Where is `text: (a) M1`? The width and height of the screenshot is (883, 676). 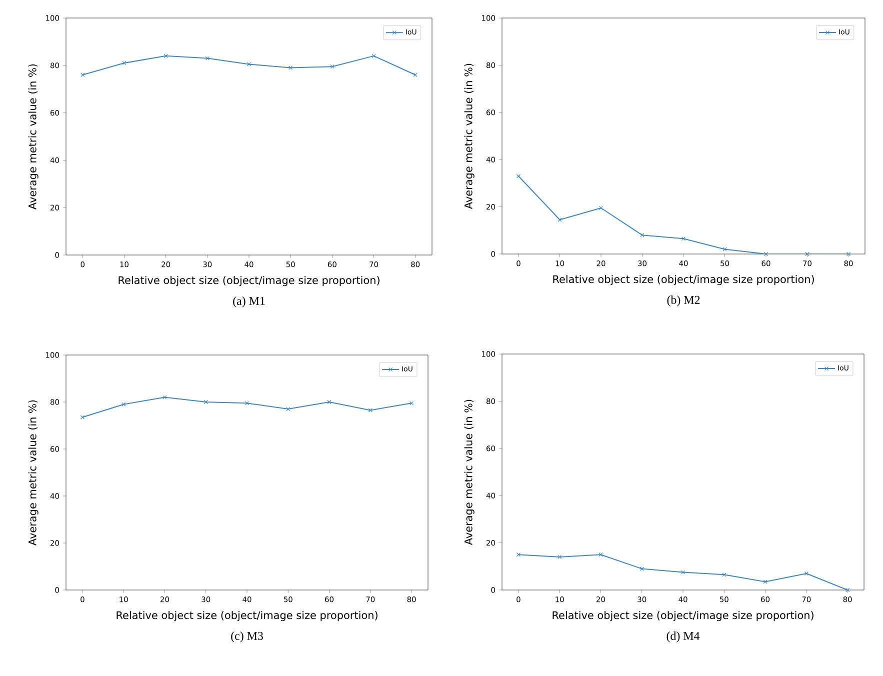
text: (a) M1 is located at coordinates (249, 302).